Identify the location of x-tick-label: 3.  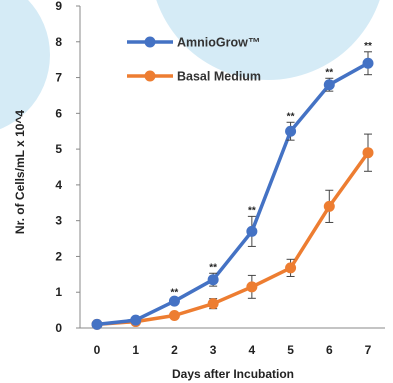
(213, 350).